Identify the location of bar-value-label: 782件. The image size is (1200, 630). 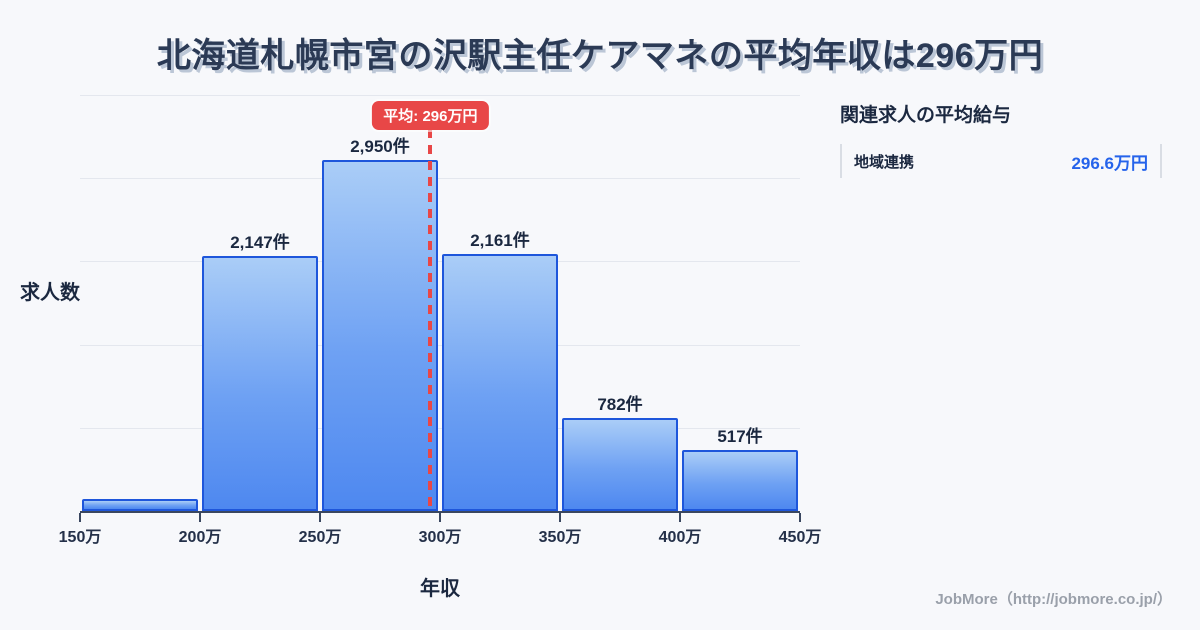
(620, 404).